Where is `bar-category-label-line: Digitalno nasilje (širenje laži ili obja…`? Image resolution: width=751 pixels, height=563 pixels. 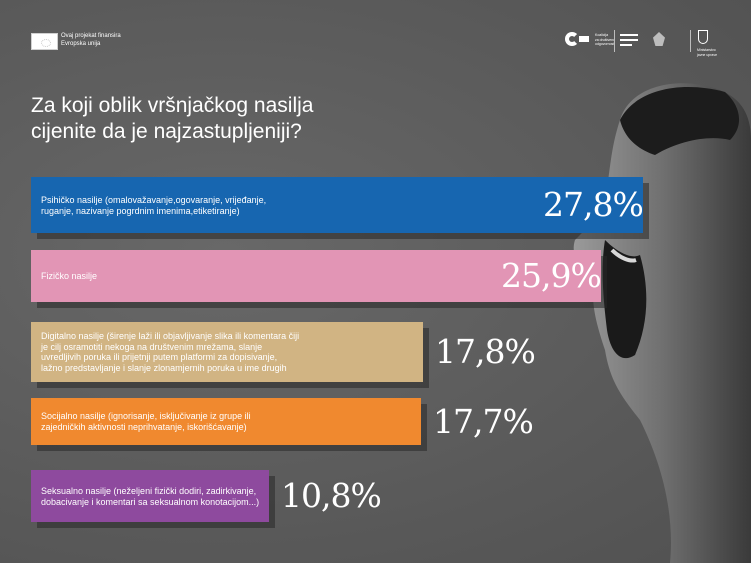
bar-category-label-line: Digitalno nasilje (širenje laži ili obja… is located at coordinates (170, 336).